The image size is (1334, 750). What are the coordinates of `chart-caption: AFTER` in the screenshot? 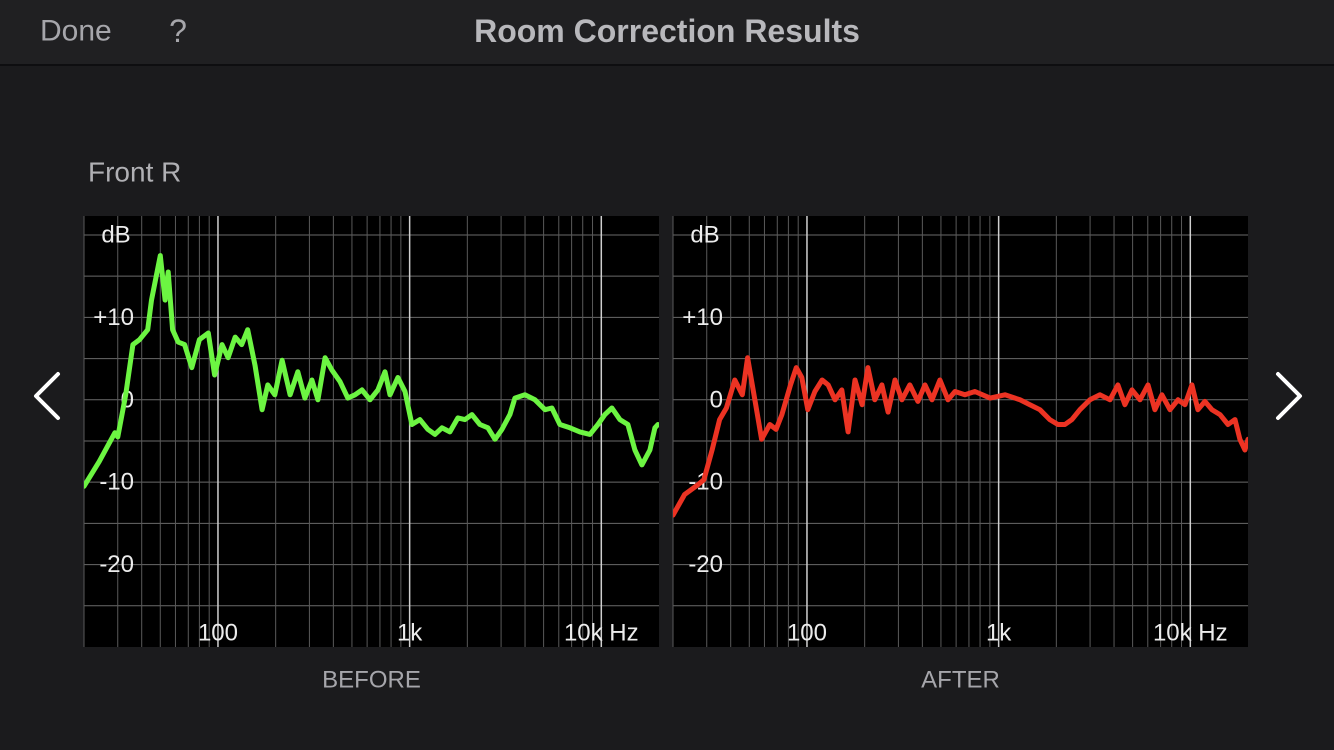 It's located at (960, 680).